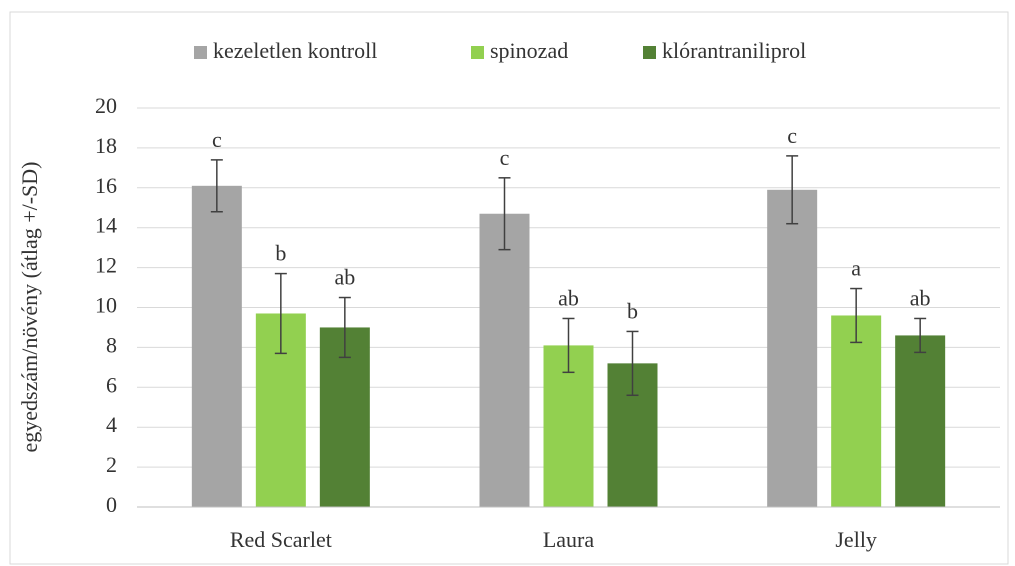 This screenshot has width=1015, height=566. I want to click on y-tick-label: 16, so click(106, 185).